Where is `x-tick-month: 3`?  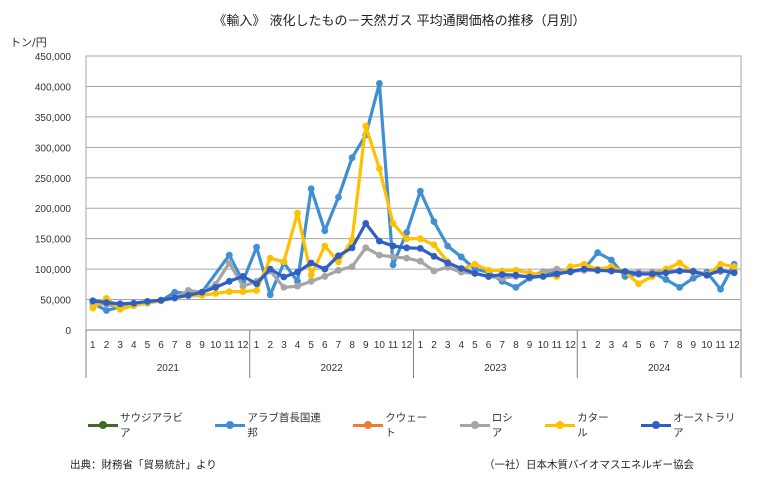 x-tick-month: 3 is located at coordinates (612, 345).